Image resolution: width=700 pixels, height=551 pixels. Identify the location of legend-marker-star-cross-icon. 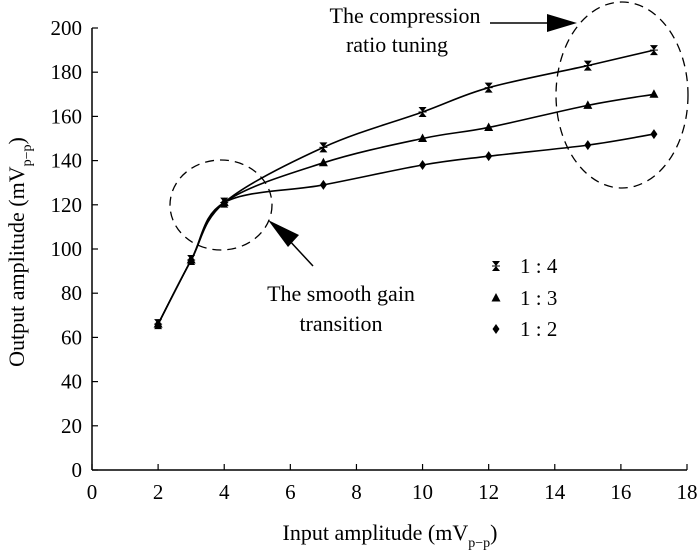
(496, 266).